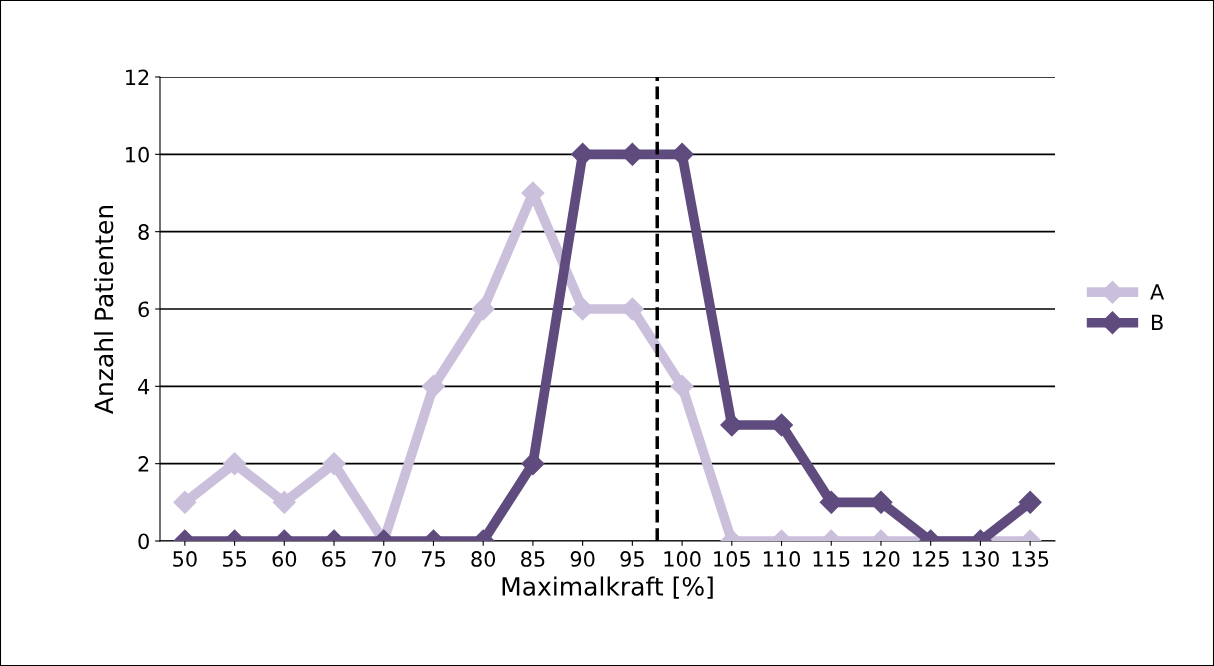  Describe the element at coordinates (143, 464) in the screenshot. I see `y-tick-label: 2` at that location.